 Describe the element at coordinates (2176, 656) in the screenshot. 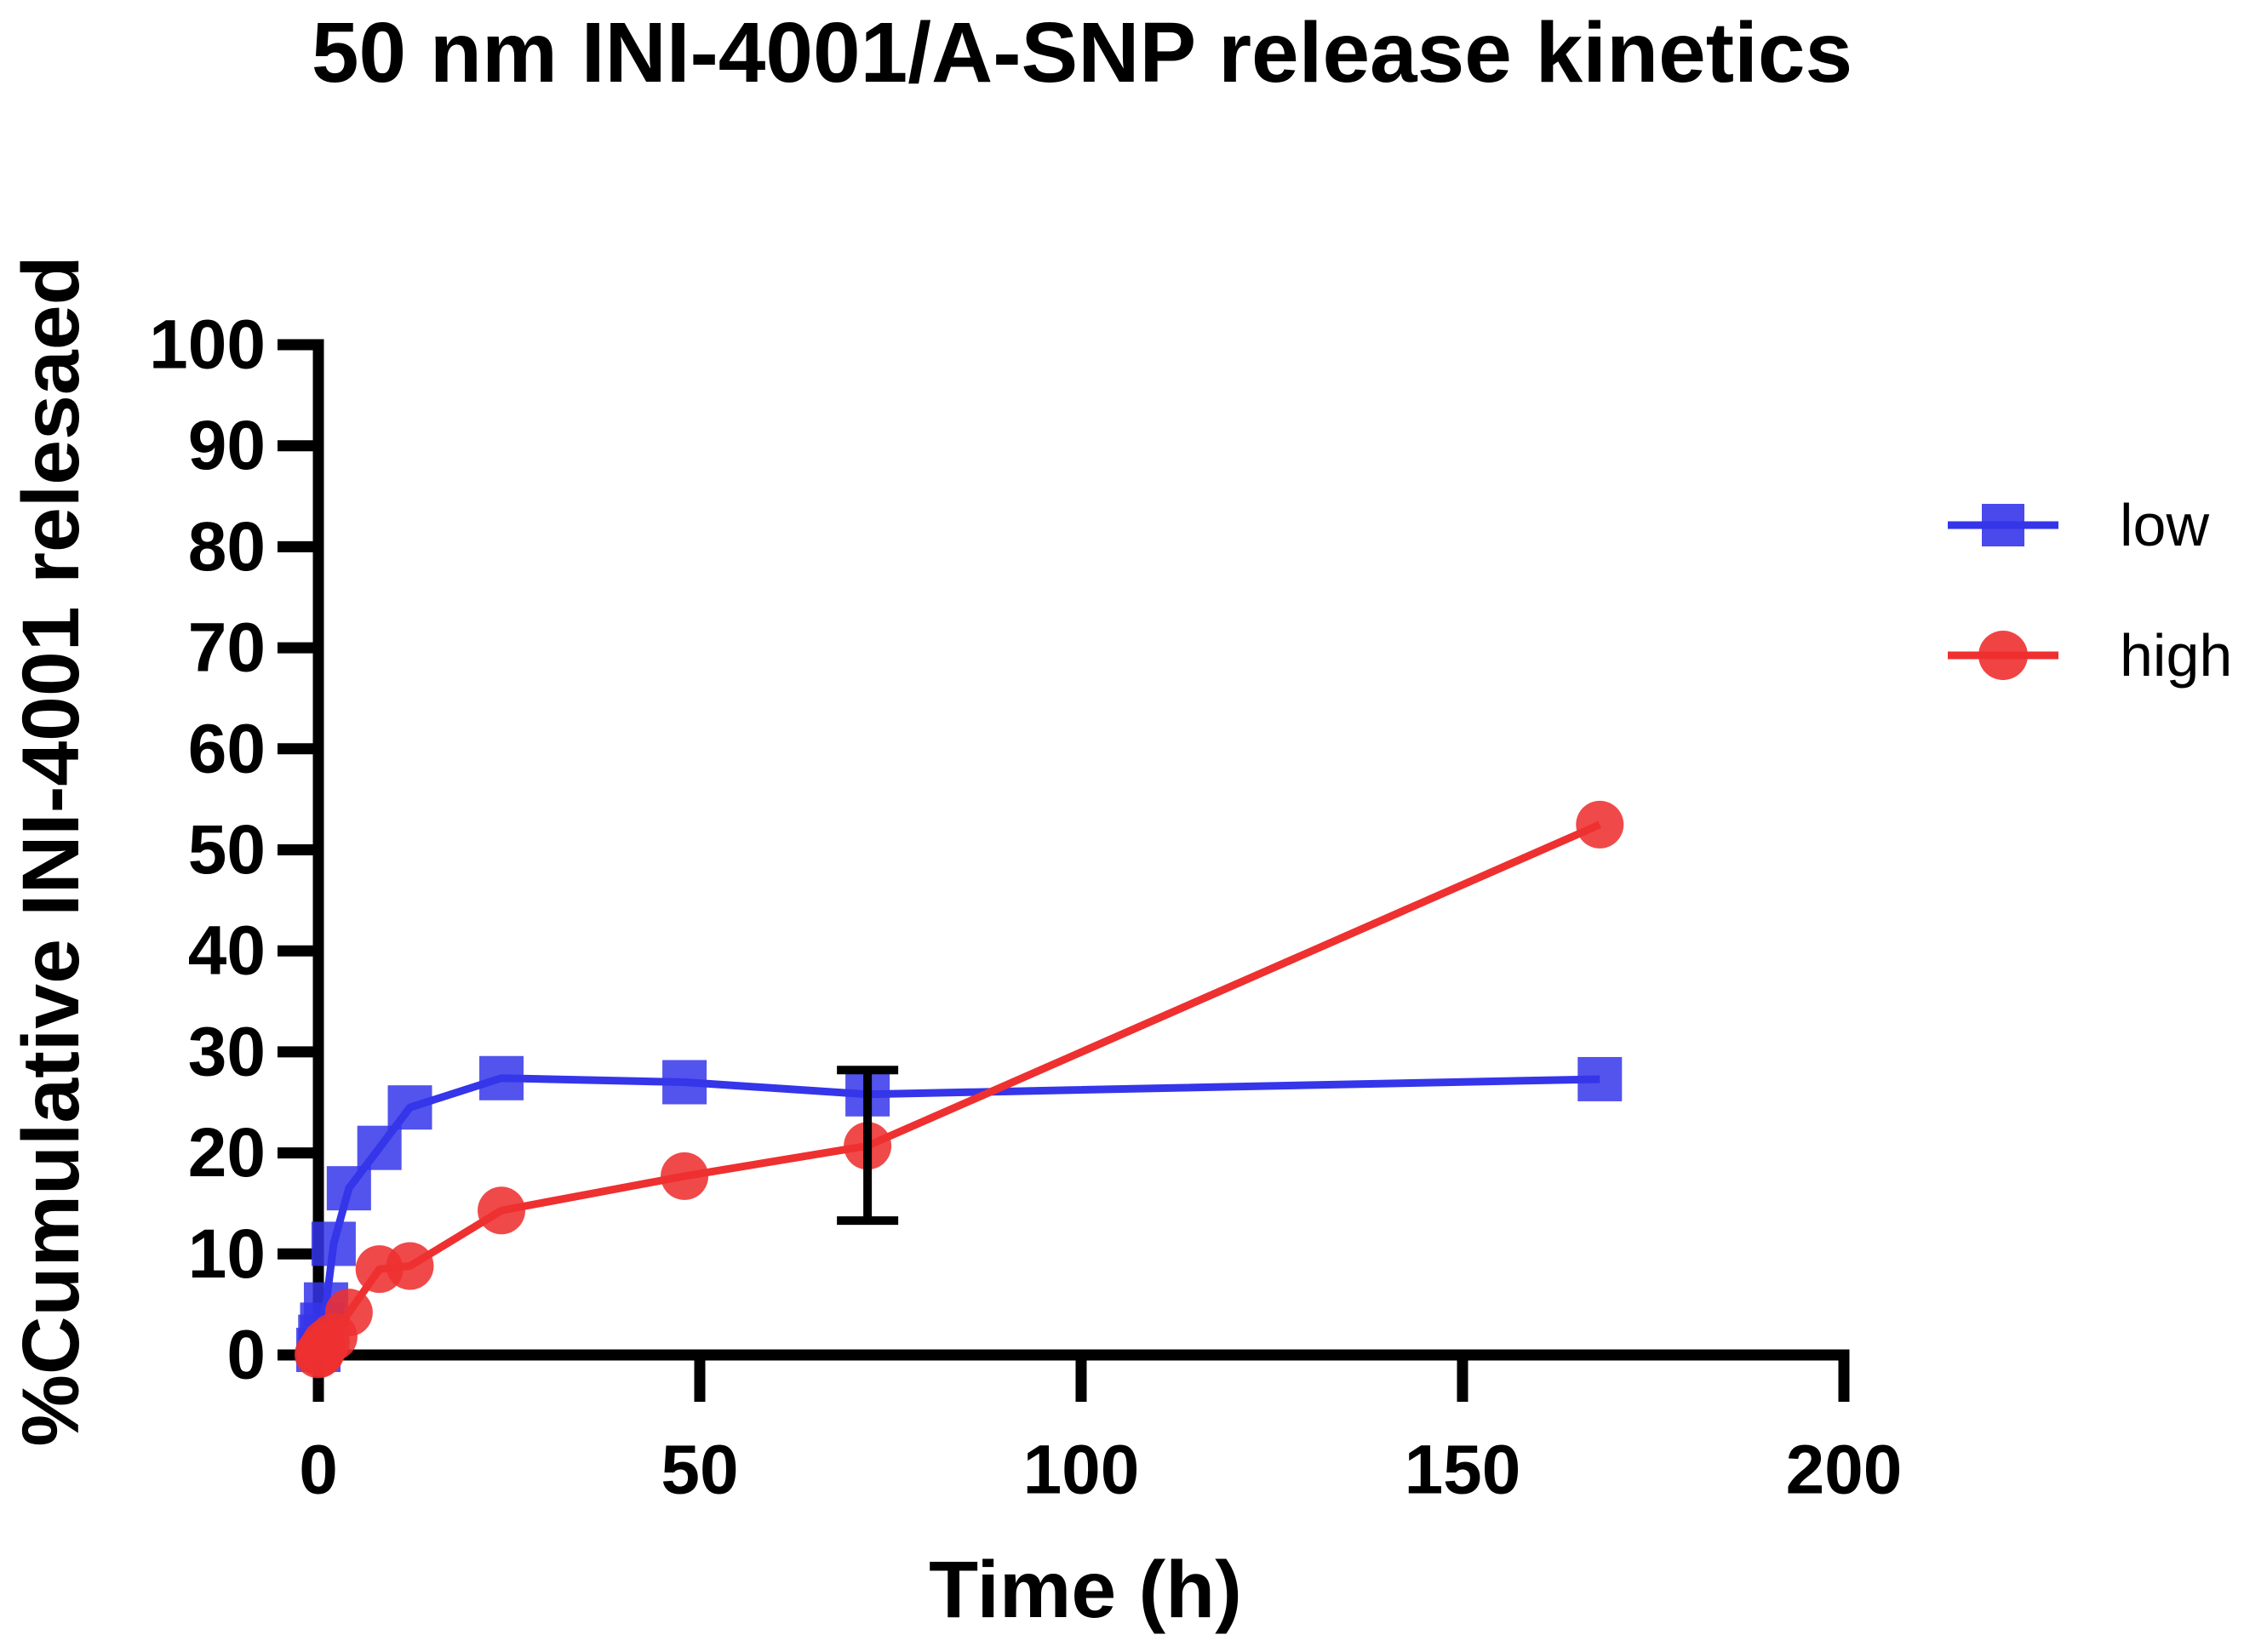

I see `legend-label-high: high` at that location.